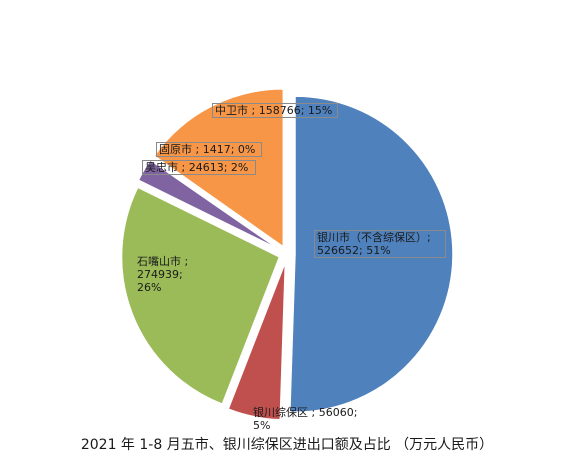 The width and height of the screenshot is (574, 472). I want to click on slice-data-label-5: 固原市 ; 1417; 0%, so click(209, 149).